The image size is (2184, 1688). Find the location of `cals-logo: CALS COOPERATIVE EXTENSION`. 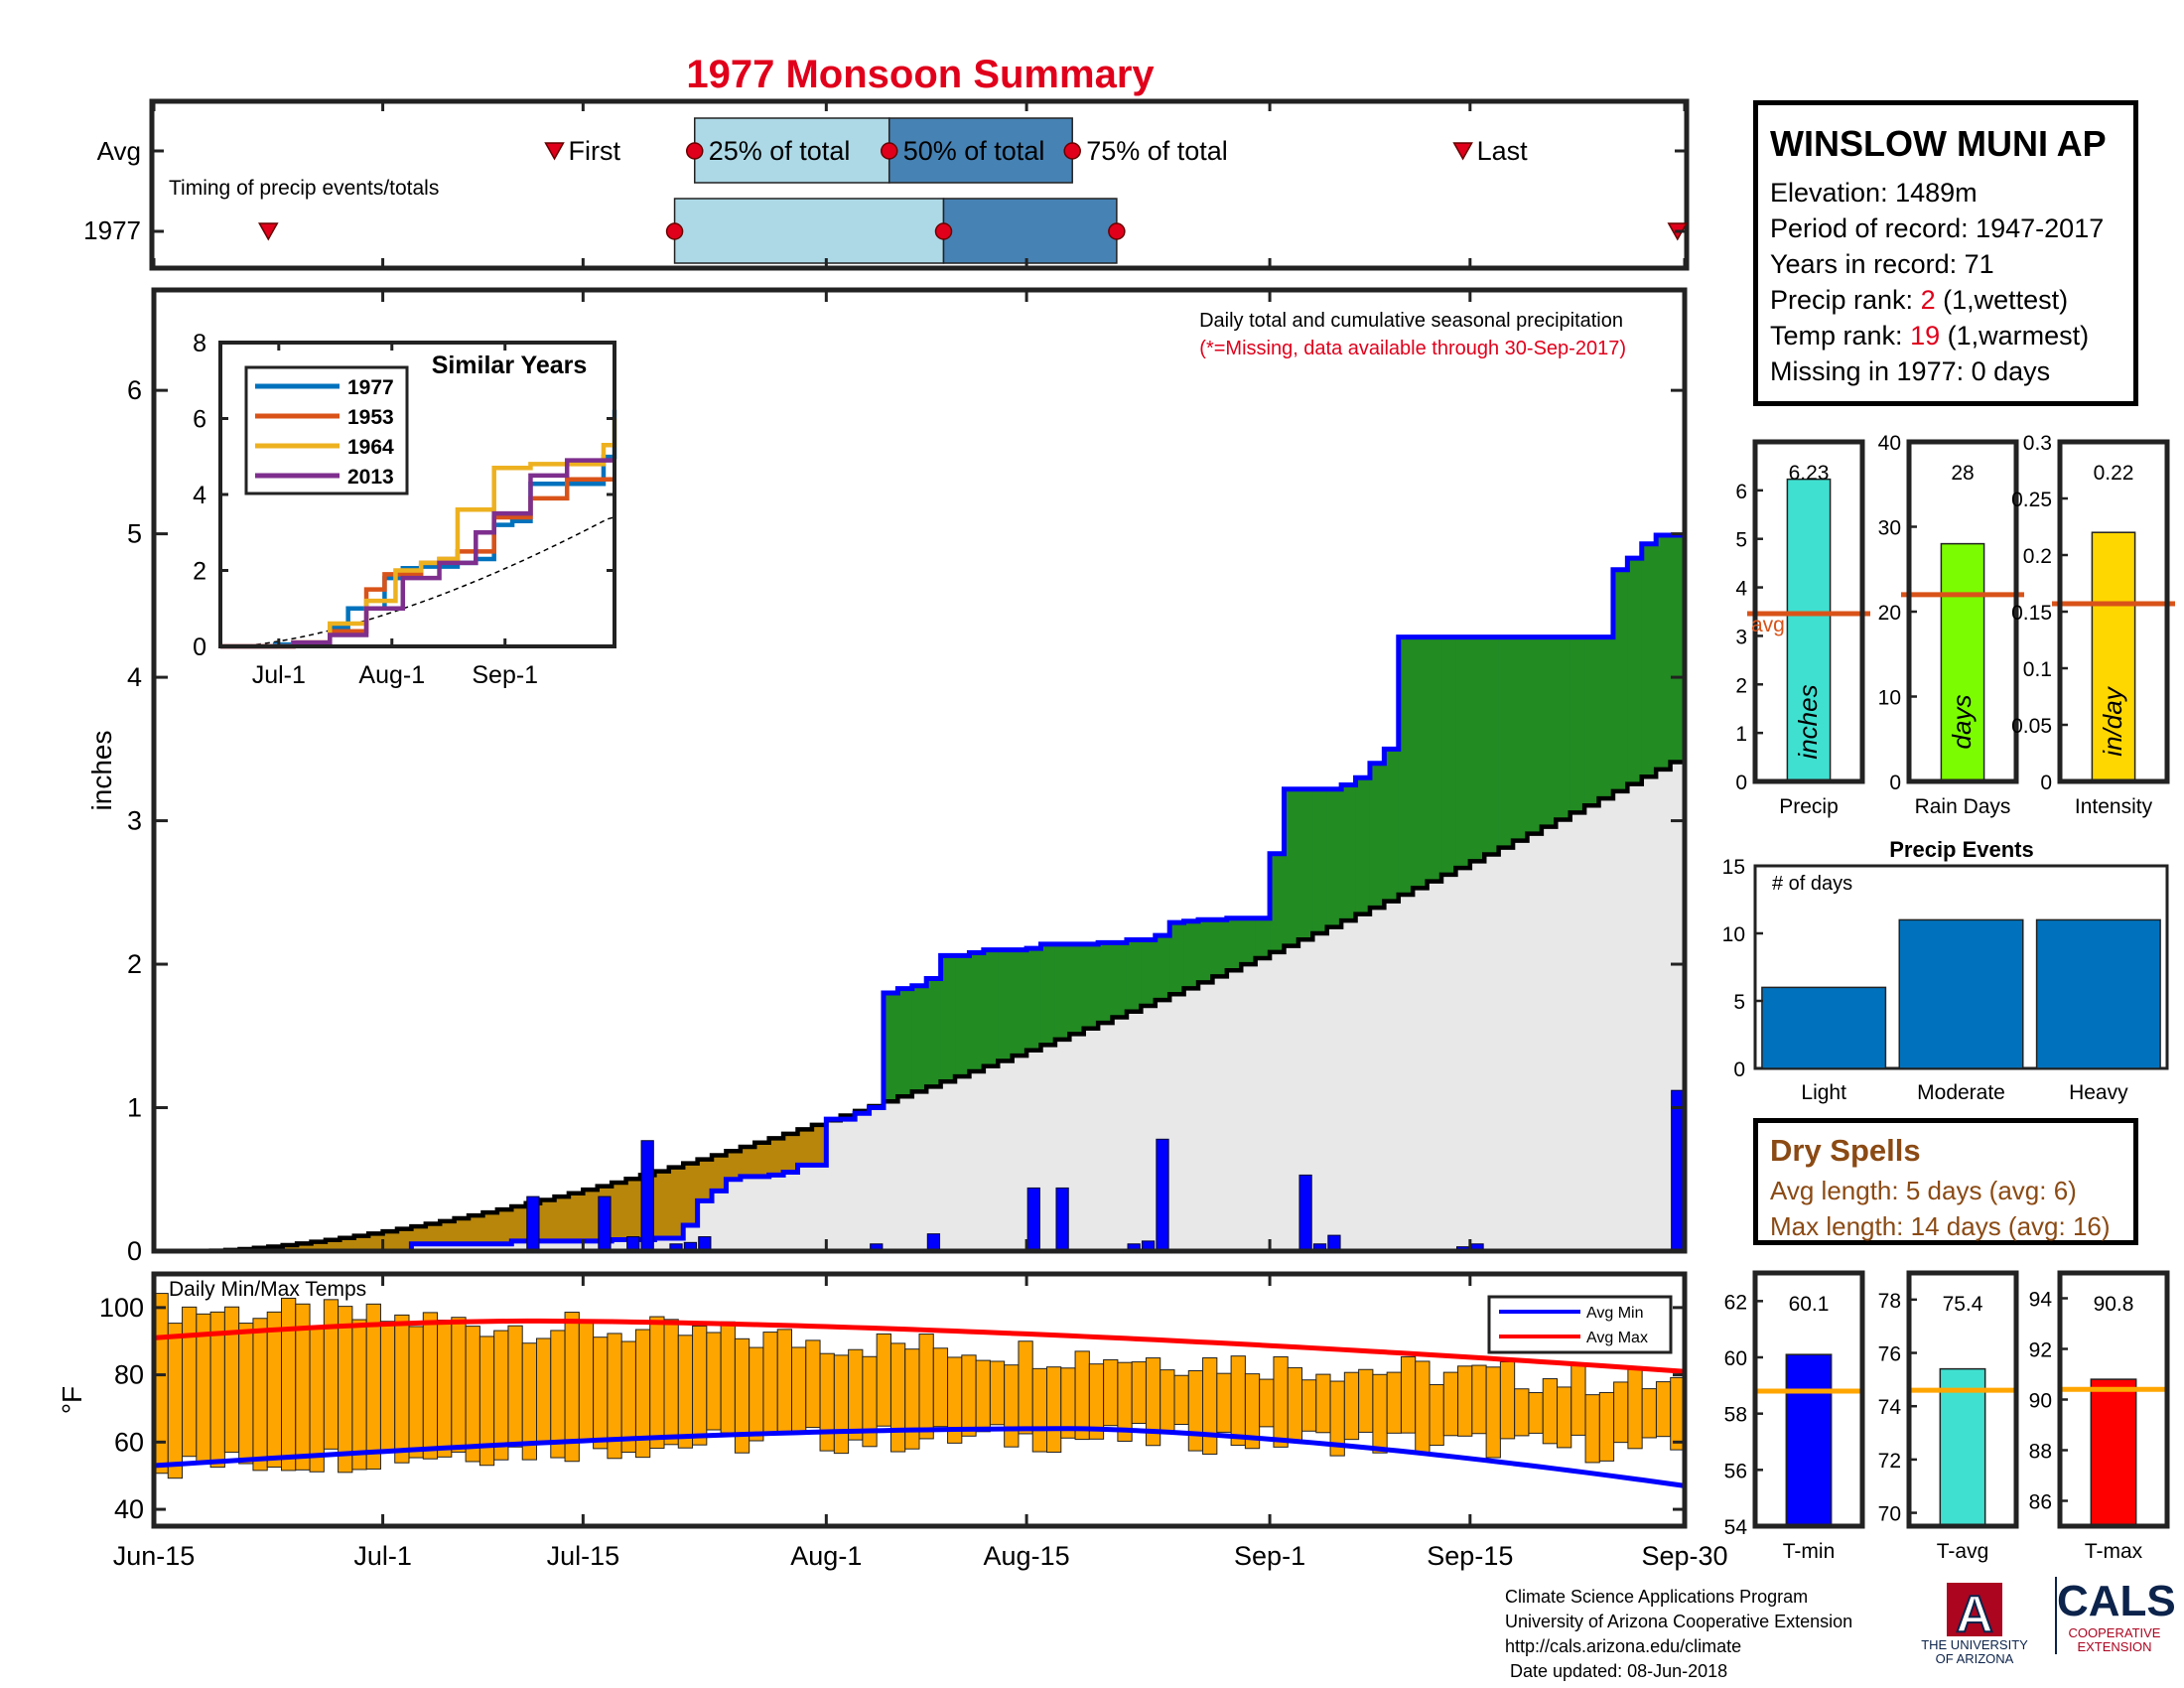

cals-logo: CALS COOPERATIVE EXTENSION is located at coordinates (2115, 1615).